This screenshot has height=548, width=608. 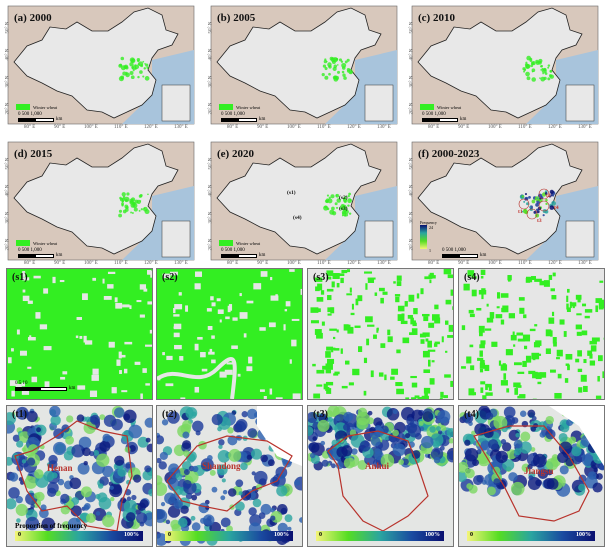 I want to click on marker-label: t1, so click(x=520, y=212).